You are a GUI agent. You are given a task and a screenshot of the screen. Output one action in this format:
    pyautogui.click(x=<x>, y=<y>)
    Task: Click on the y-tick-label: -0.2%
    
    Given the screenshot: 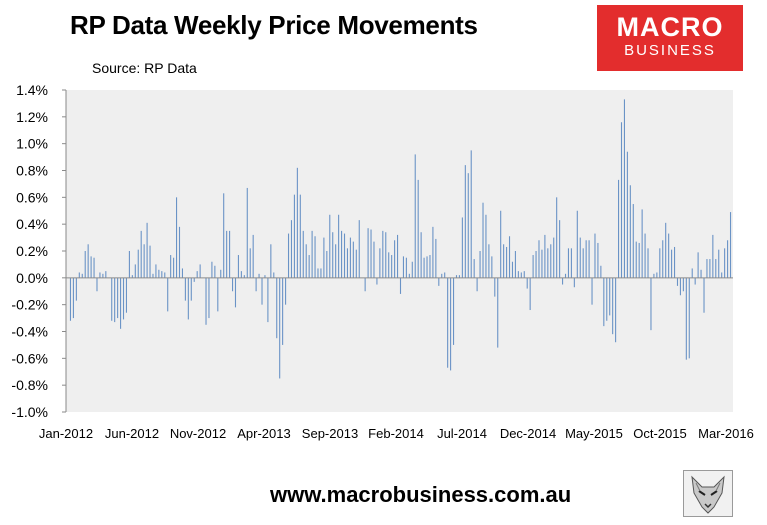 What is the action you would take?
    pyautogui.click(x=29, y=305)
    